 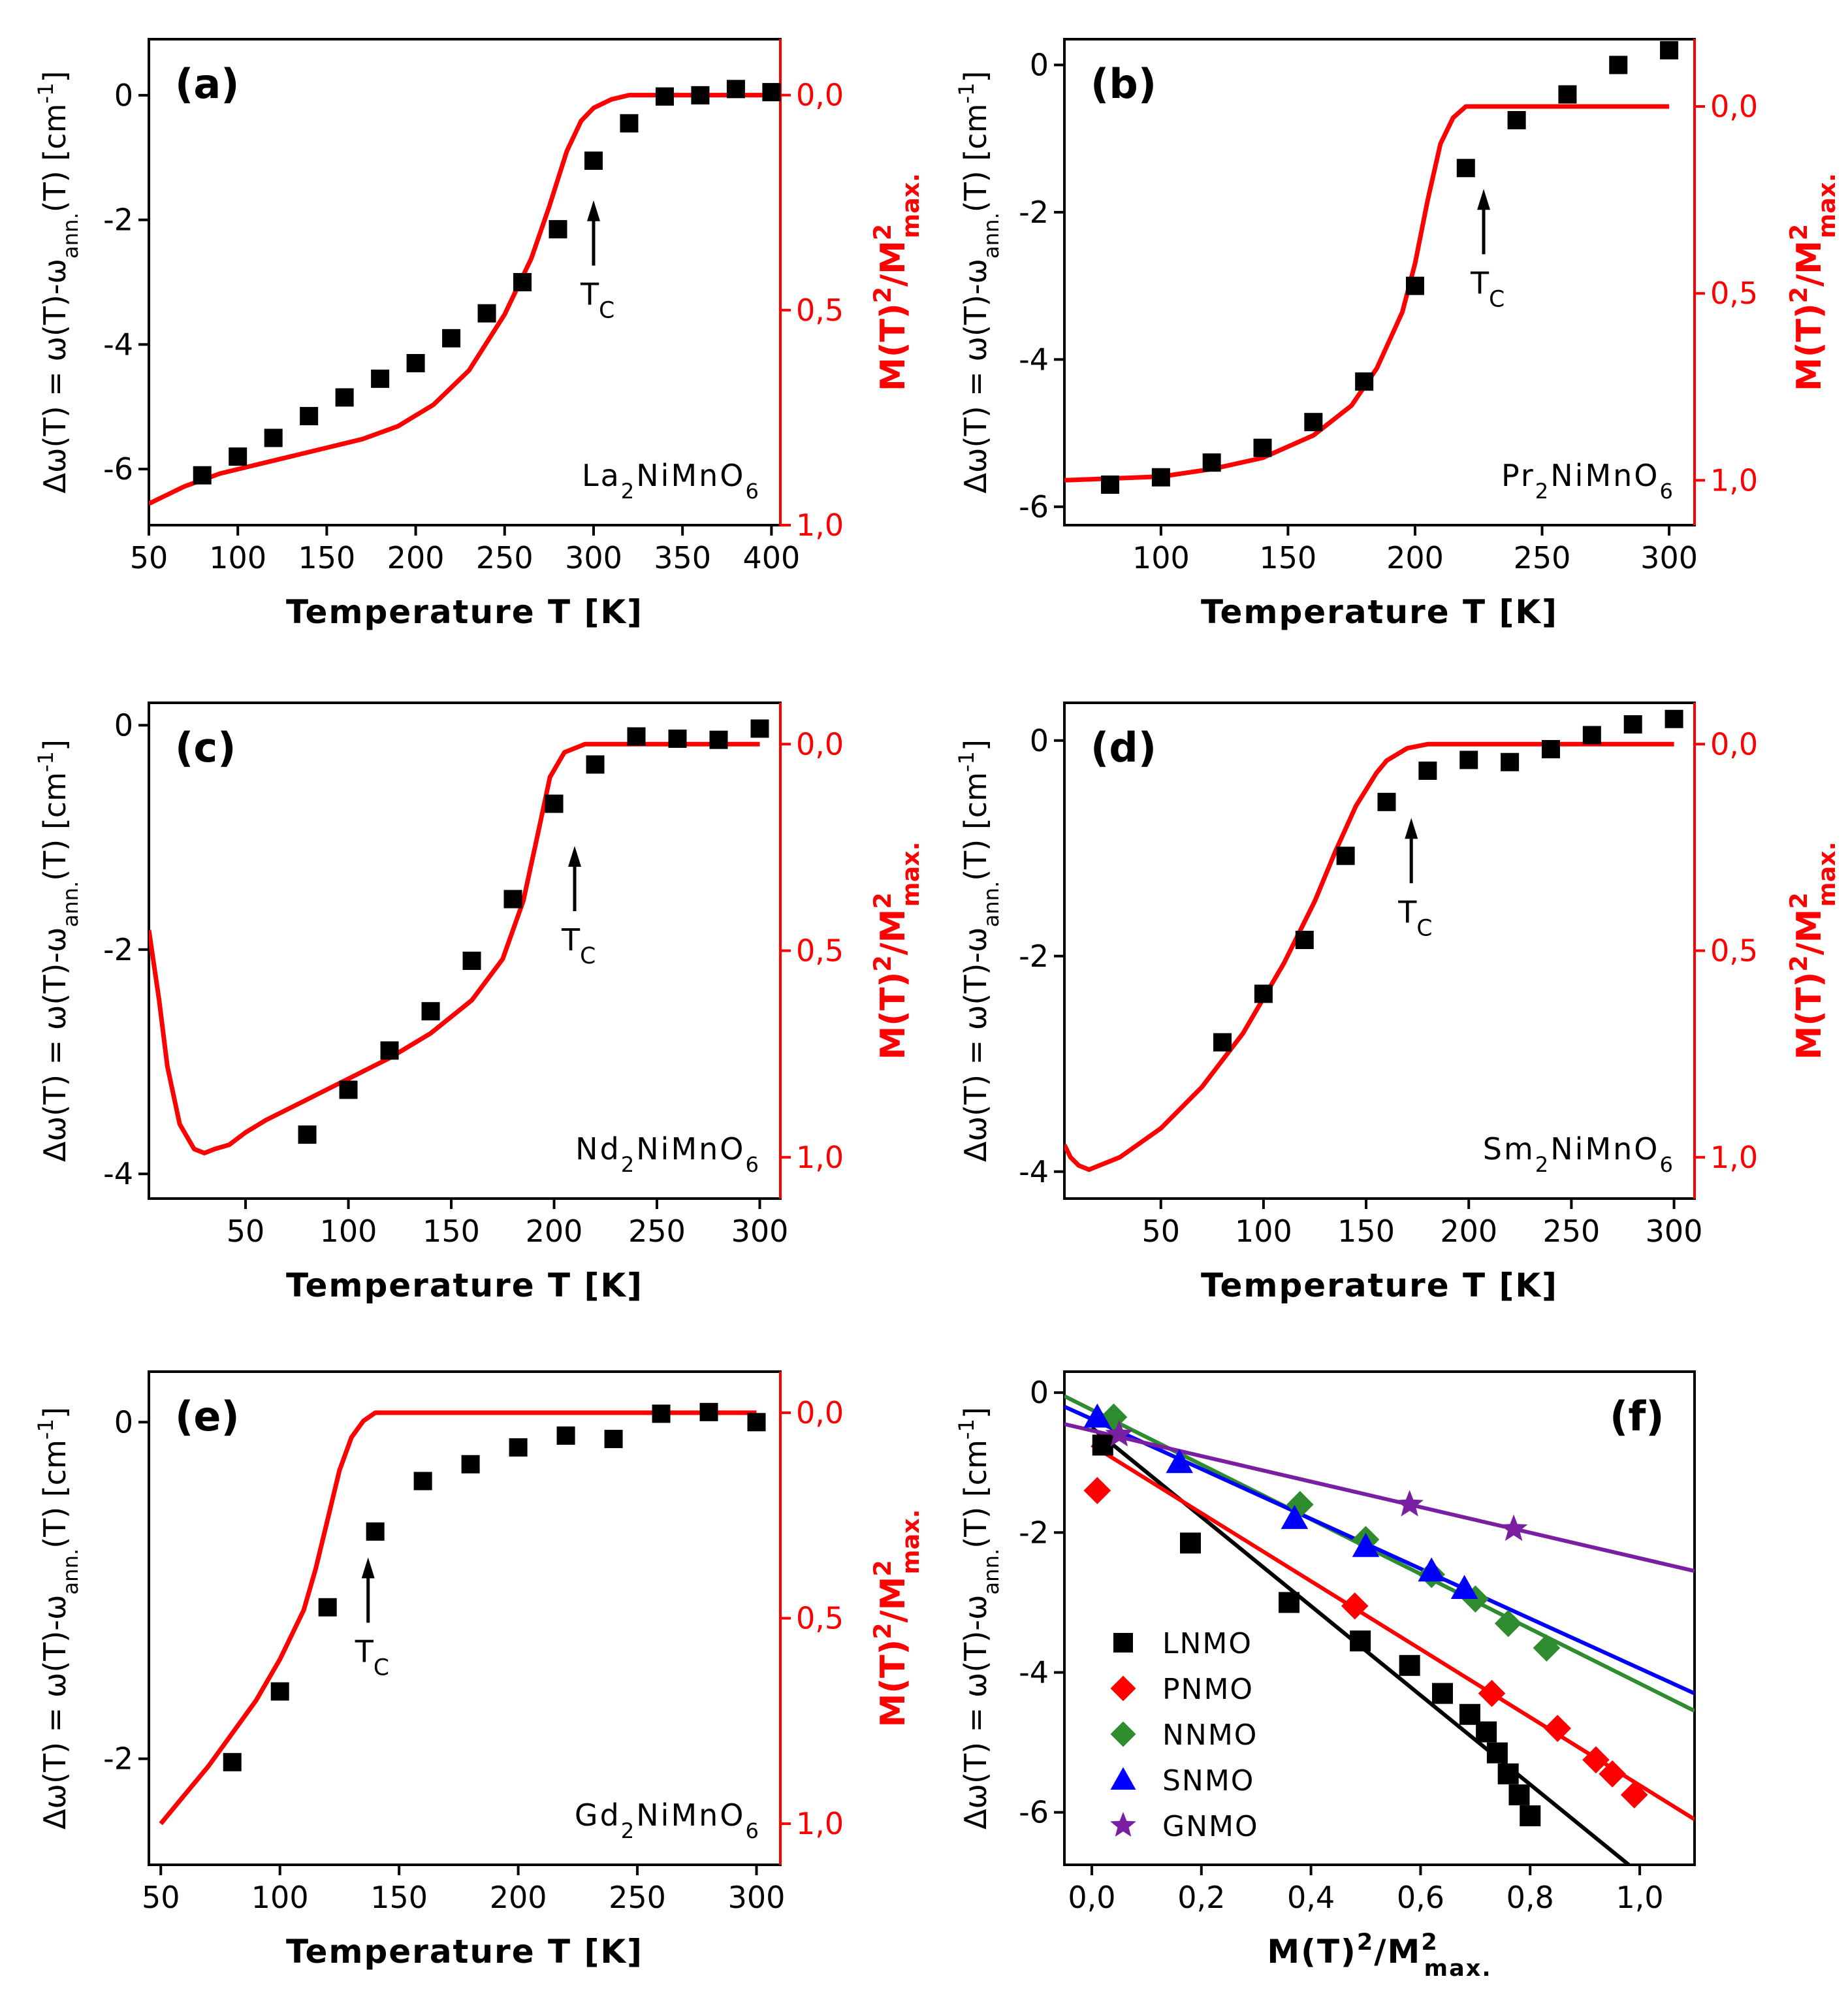 What do you see at coordinates (1415, 557) in the screenshot?
I see `x-tick-label: 200` at bounding box center [1415, 557].